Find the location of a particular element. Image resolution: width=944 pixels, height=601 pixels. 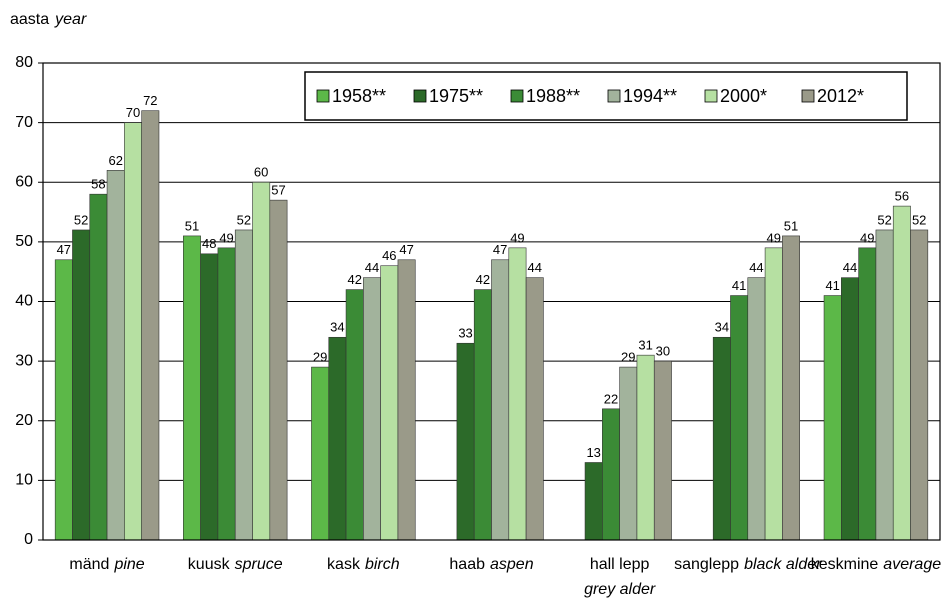

value-label: 60 is located at coordinates (261, 172).